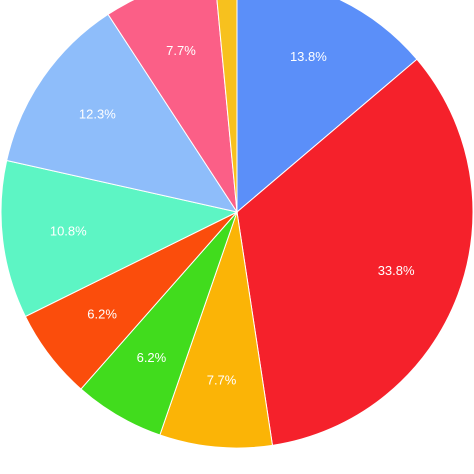  Describe the element at coordinates (68, 231) in the screenshot. I see `slice-label: 10.8%` at that location.